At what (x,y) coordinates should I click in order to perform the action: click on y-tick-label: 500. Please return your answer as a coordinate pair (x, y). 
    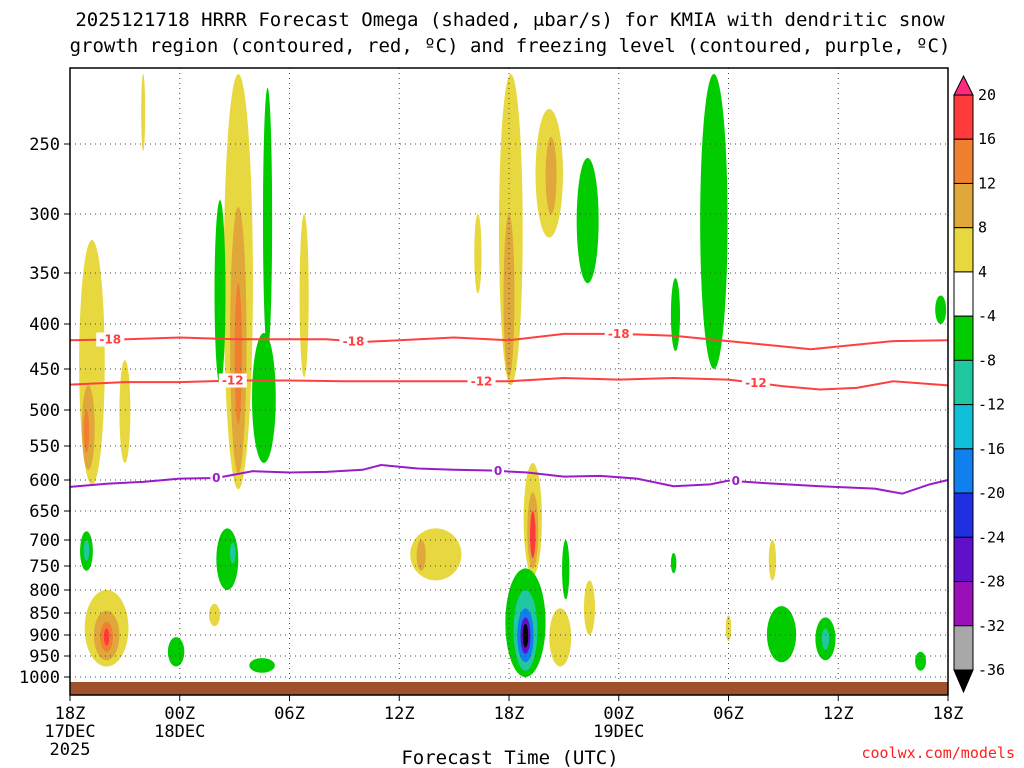
    Looking at the image, I should click on (44, 411).